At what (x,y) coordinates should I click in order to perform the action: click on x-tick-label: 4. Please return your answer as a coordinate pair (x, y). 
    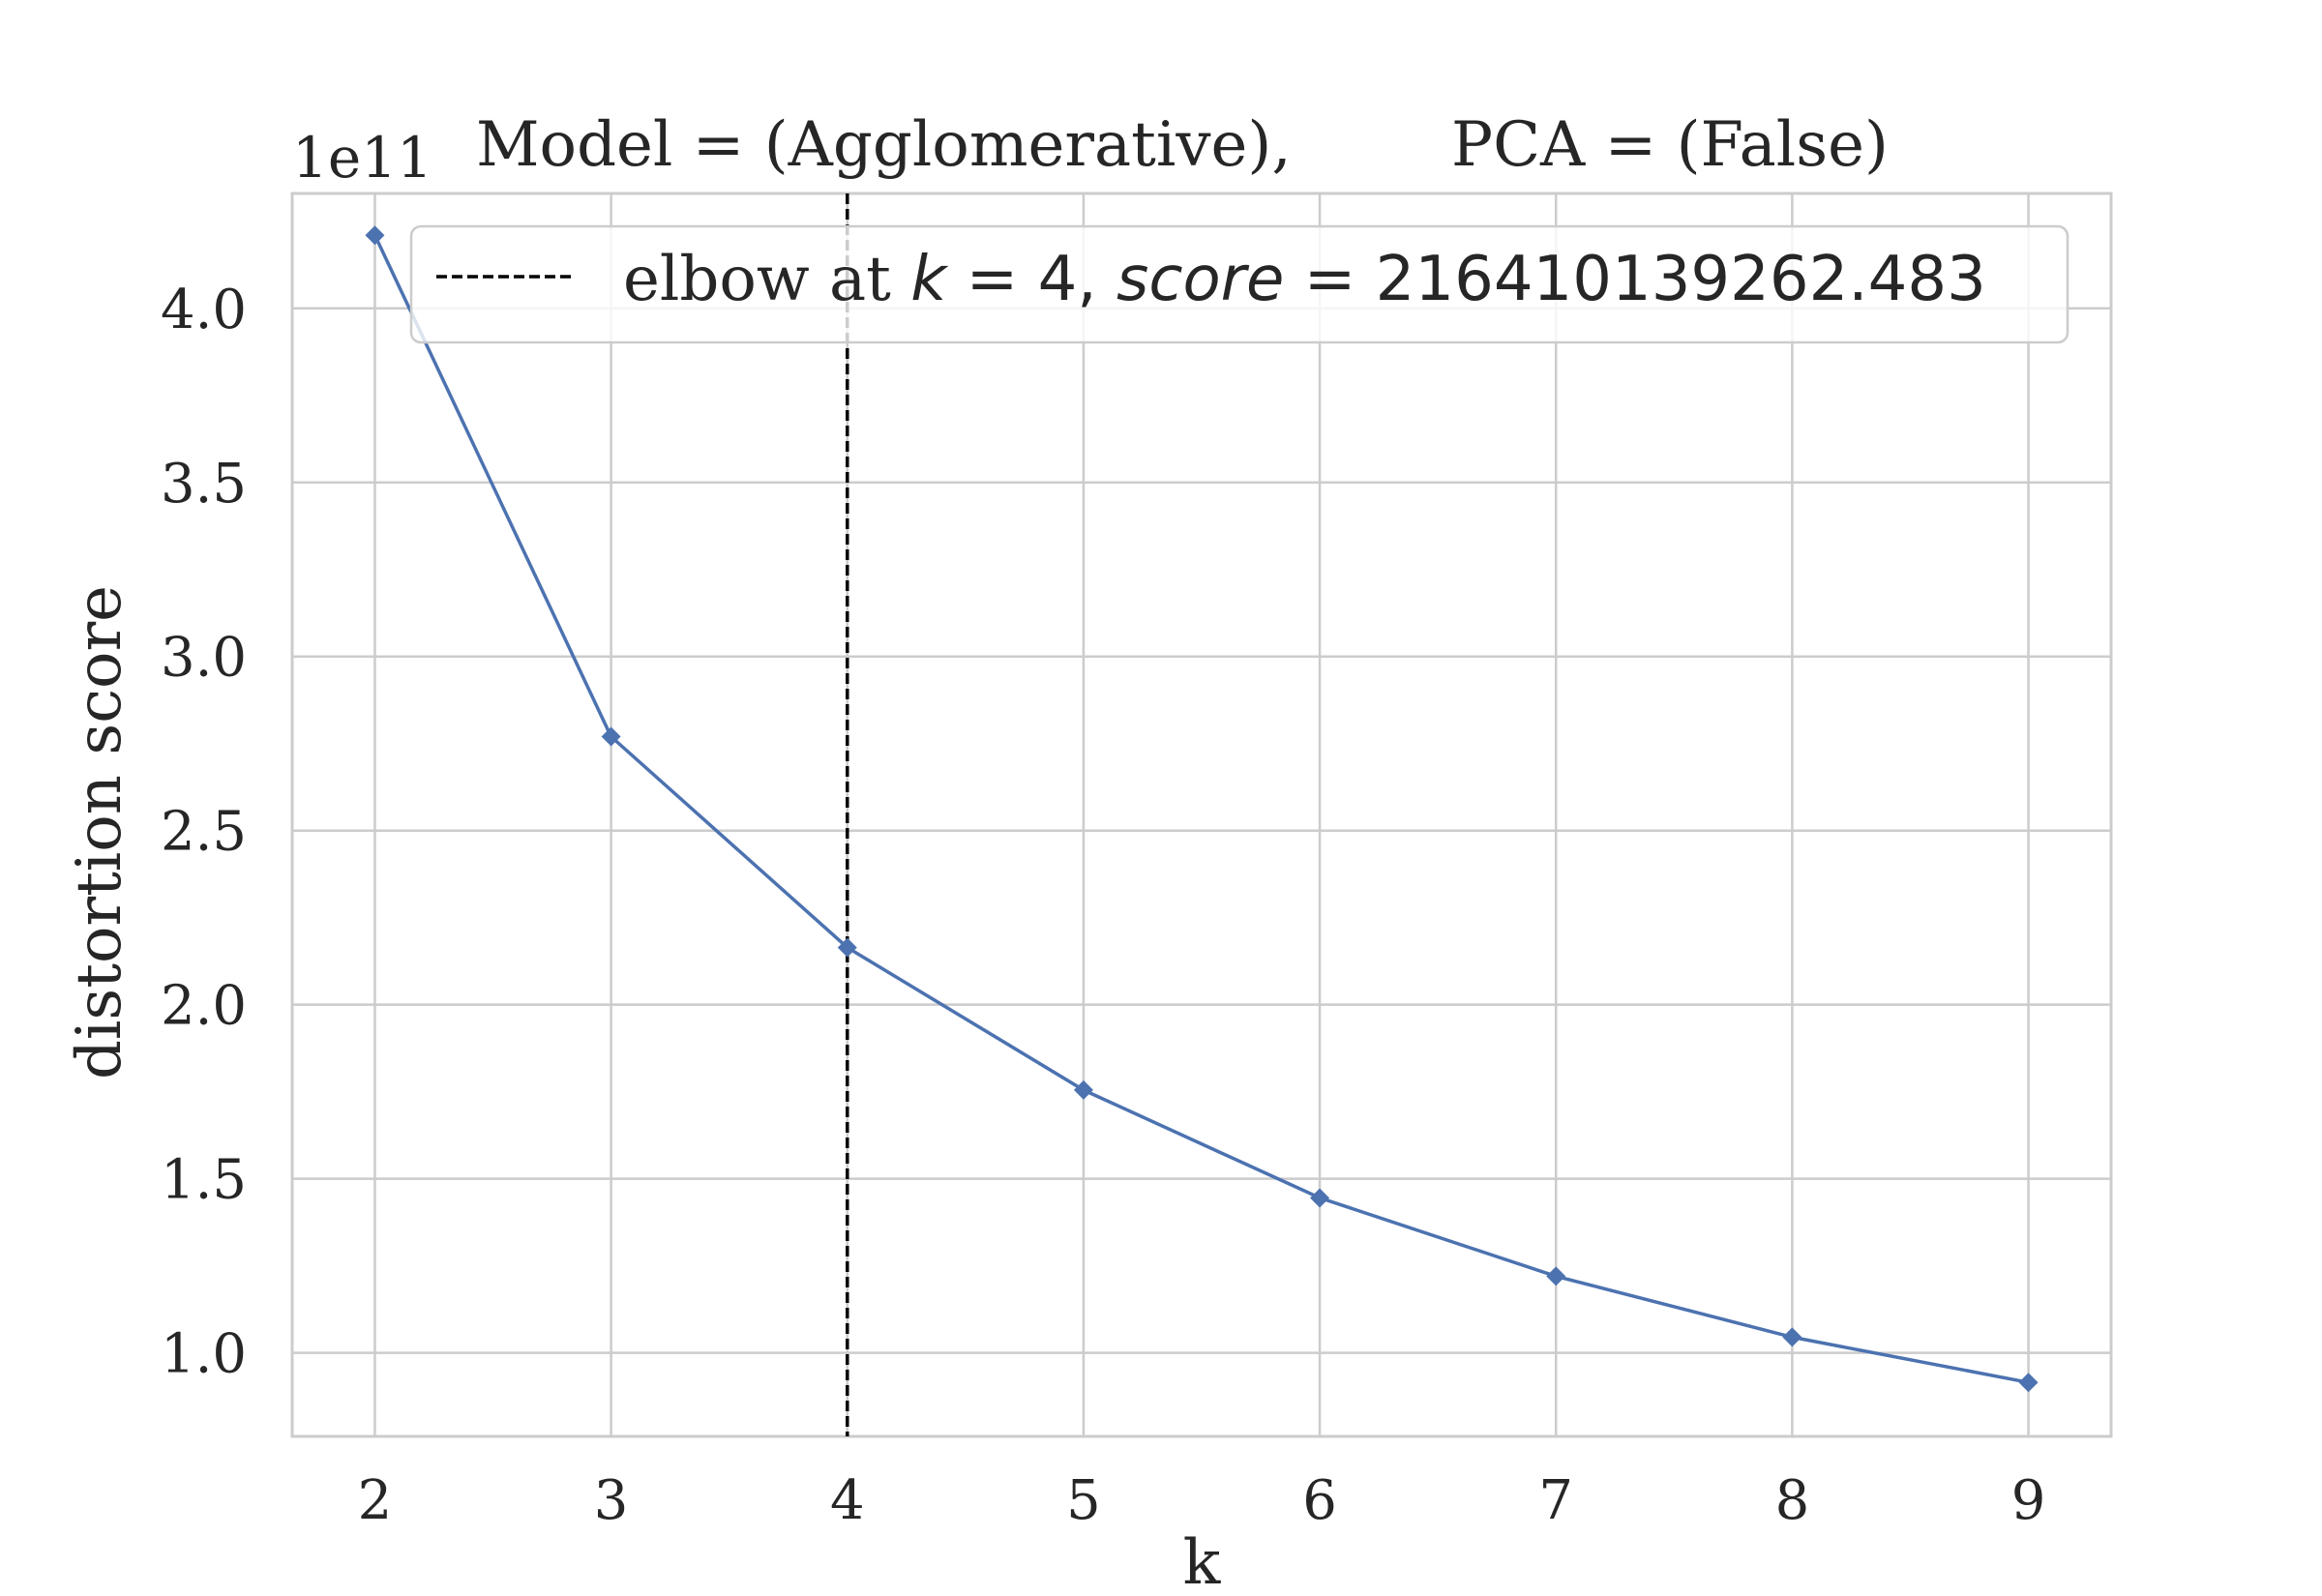
    Looking at the image, I should click on (847, 1500).